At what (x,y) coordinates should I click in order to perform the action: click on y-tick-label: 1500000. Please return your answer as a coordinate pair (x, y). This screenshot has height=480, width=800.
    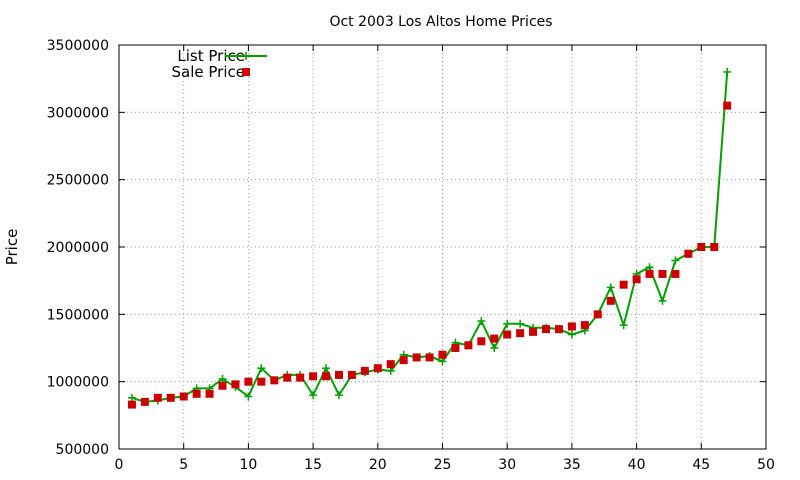
    Looking at the image, I should click on (78, 315).